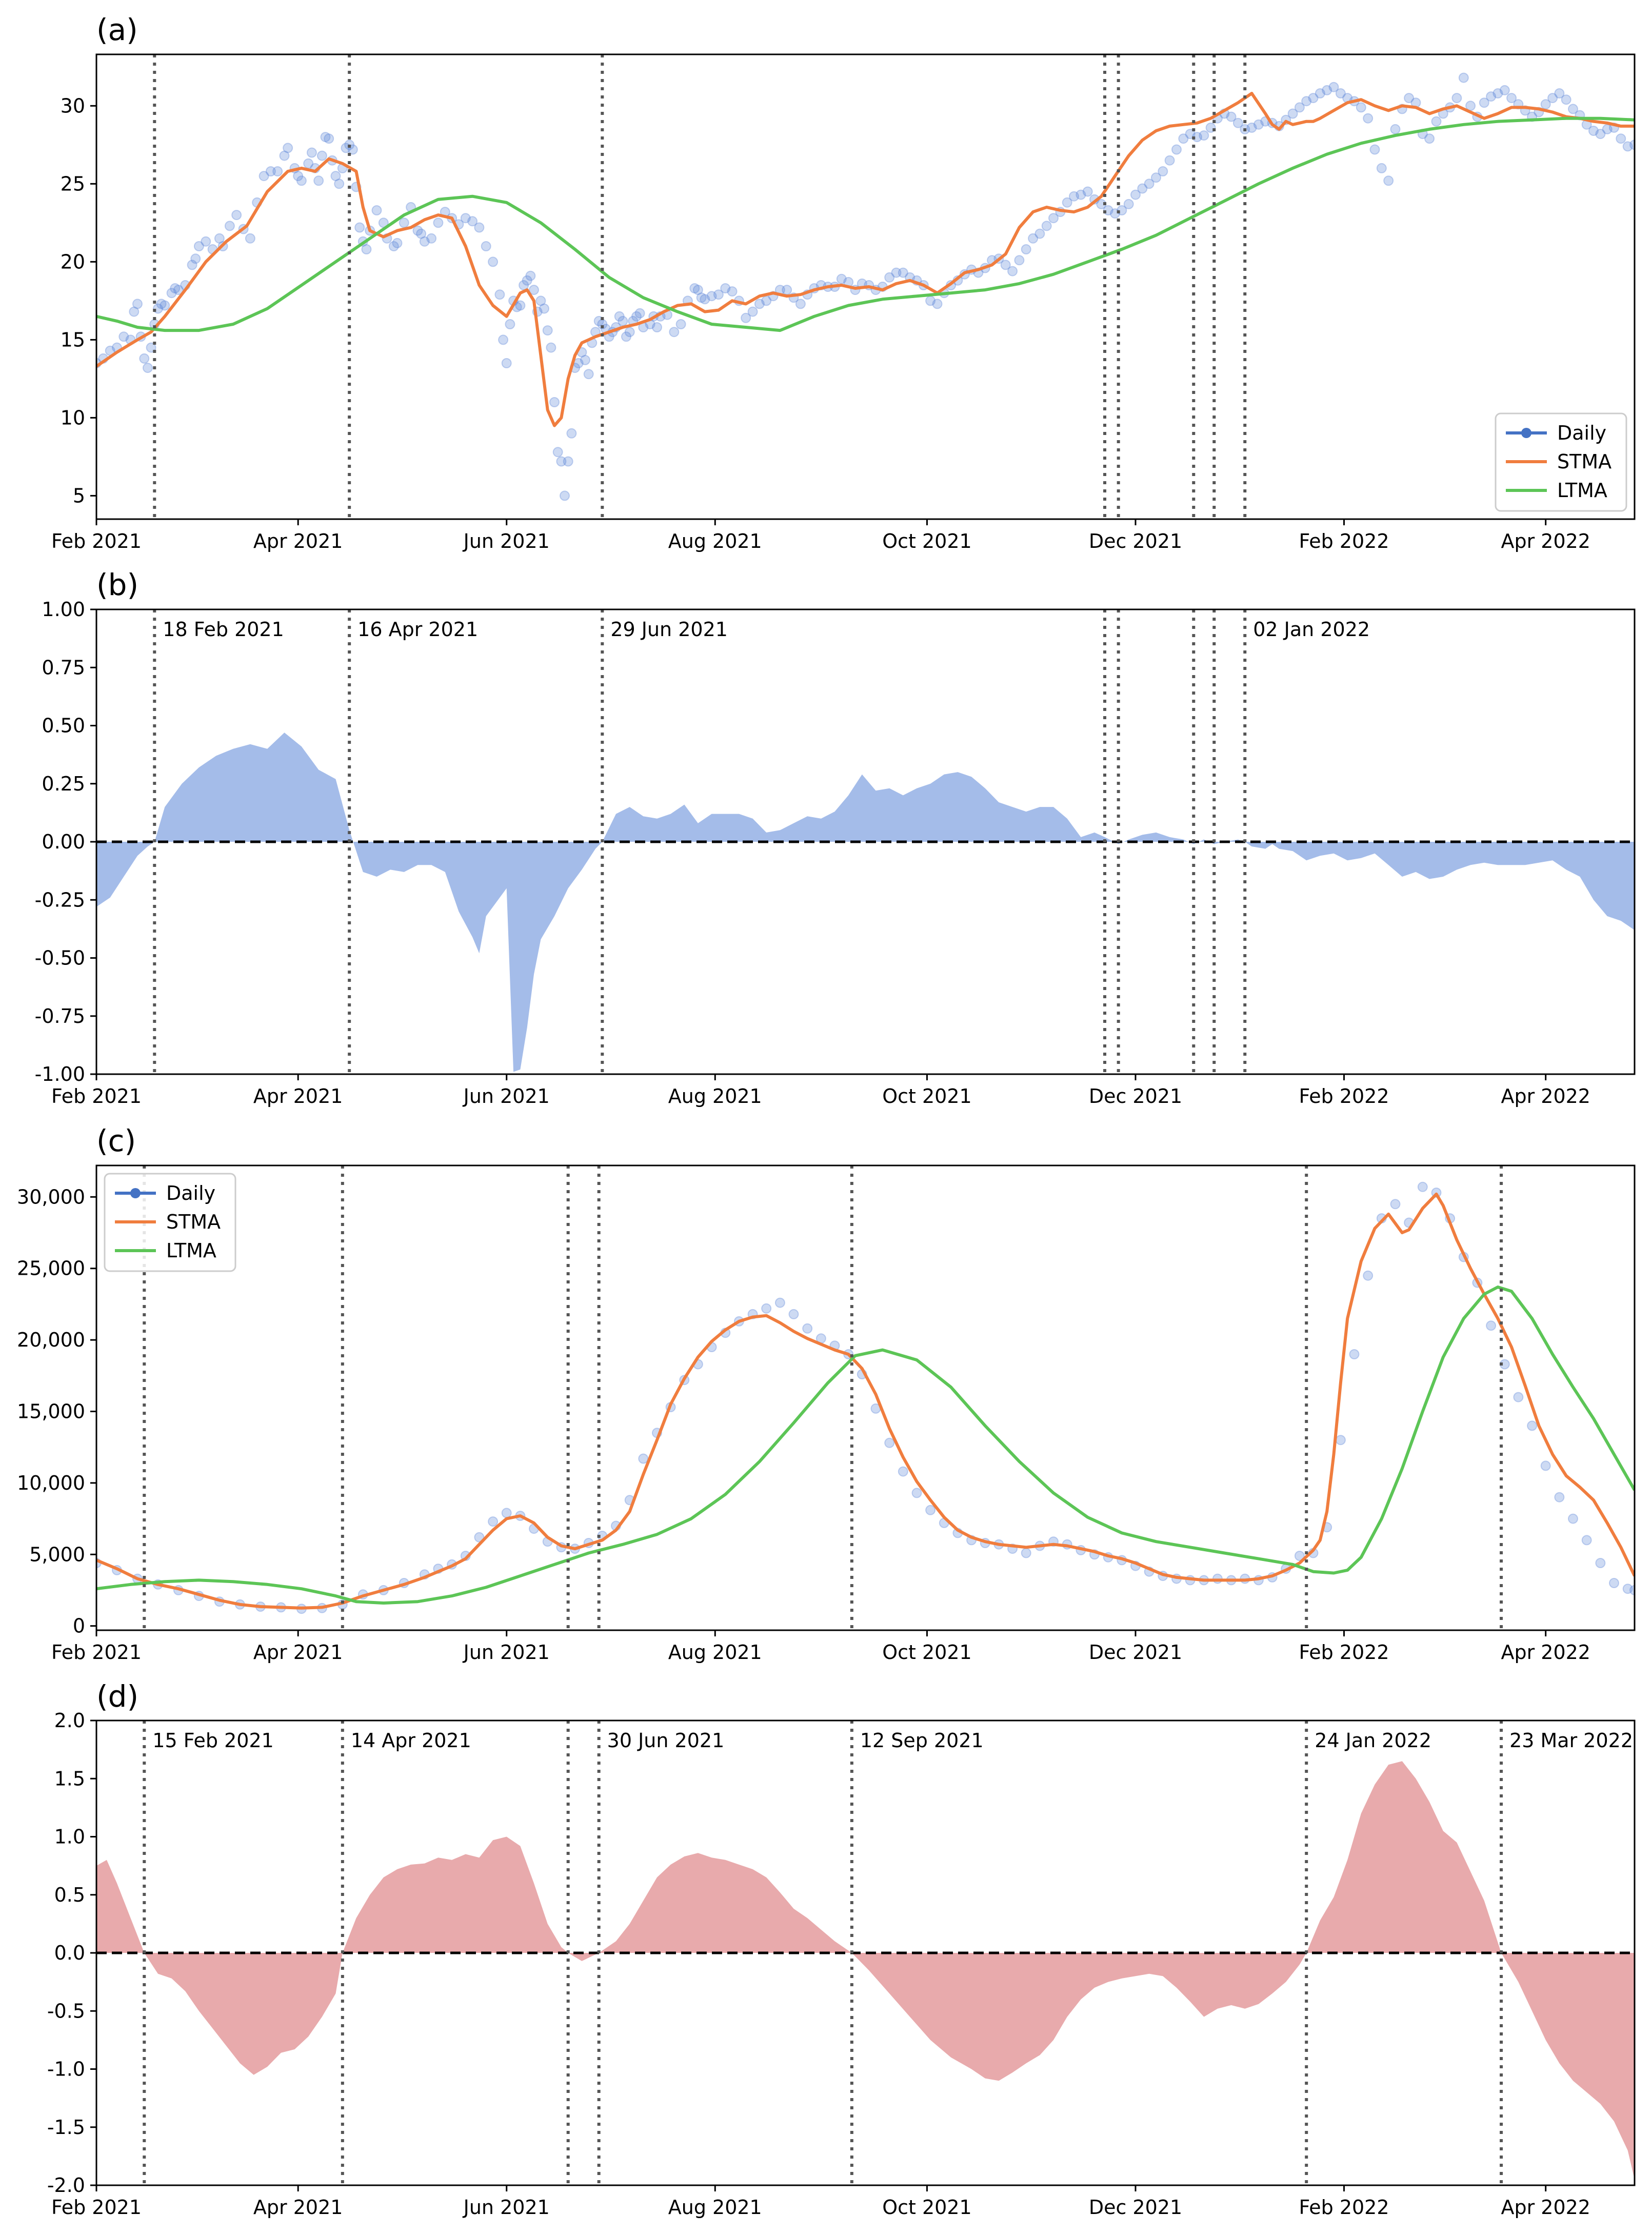 The height and width of the screenshot is (2234, 1652). I want to click on y-tick-label: 15,000, so click(51, 1411).